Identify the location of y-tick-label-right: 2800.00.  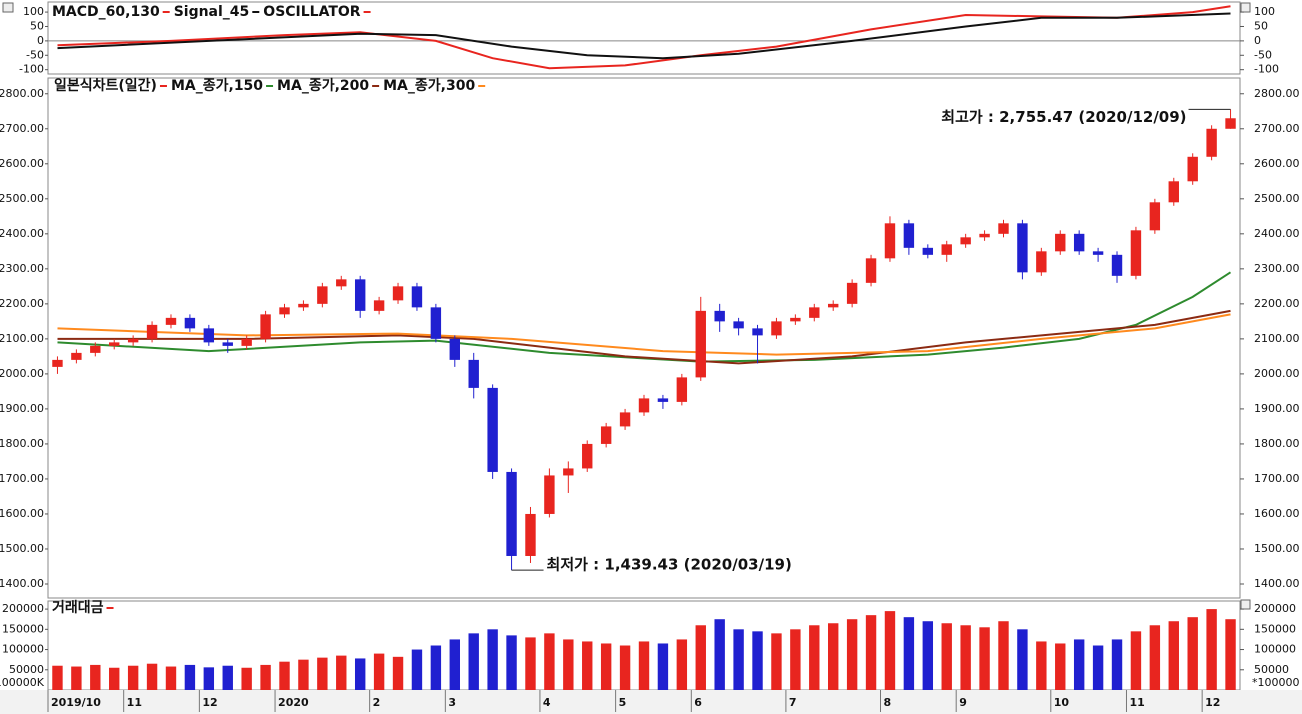
(1277, 93).